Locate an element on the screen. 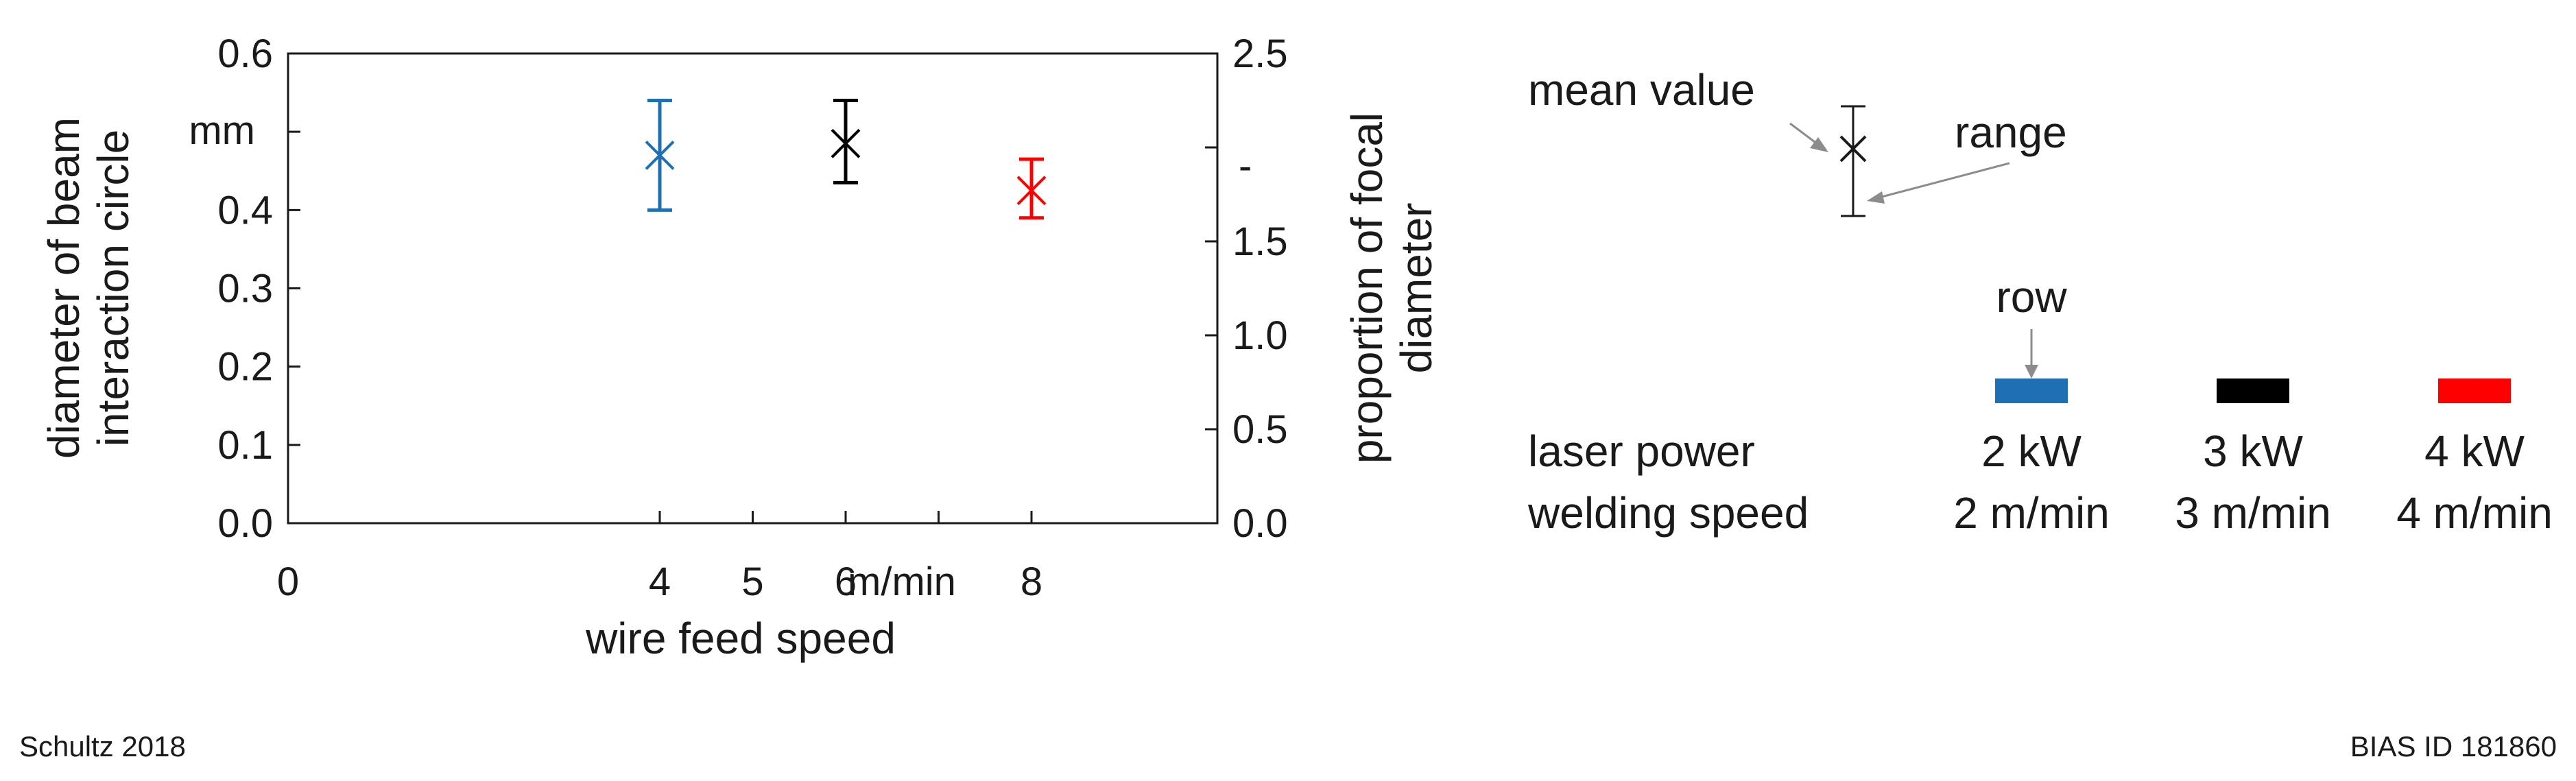 The width and height of the screenshot is (2576, 781). legend-speed: 3 m/min is located at coordinates (2253, 513).